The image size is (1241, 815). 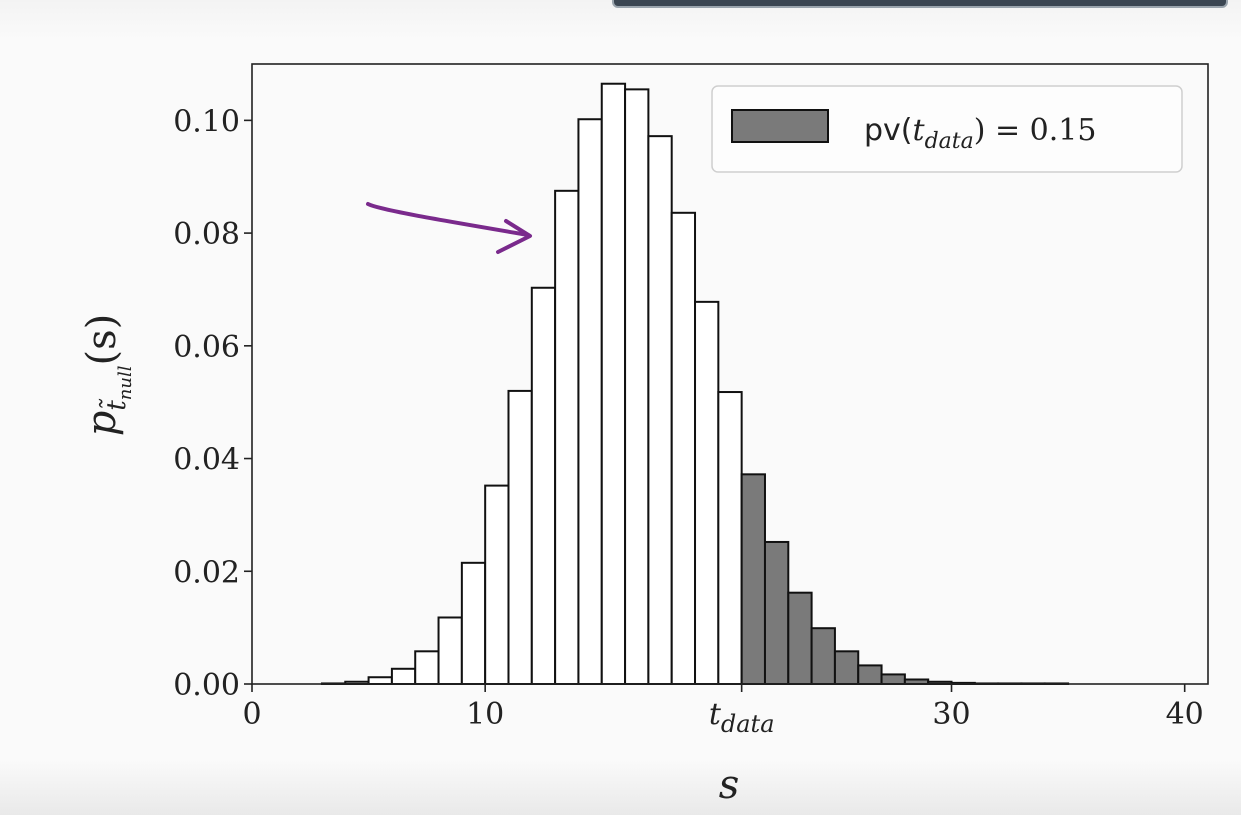 What do you see at coordinates (742, 717) in the screenshot?
I see `x-tick-label: tdata` at bounding box center [742, 717].